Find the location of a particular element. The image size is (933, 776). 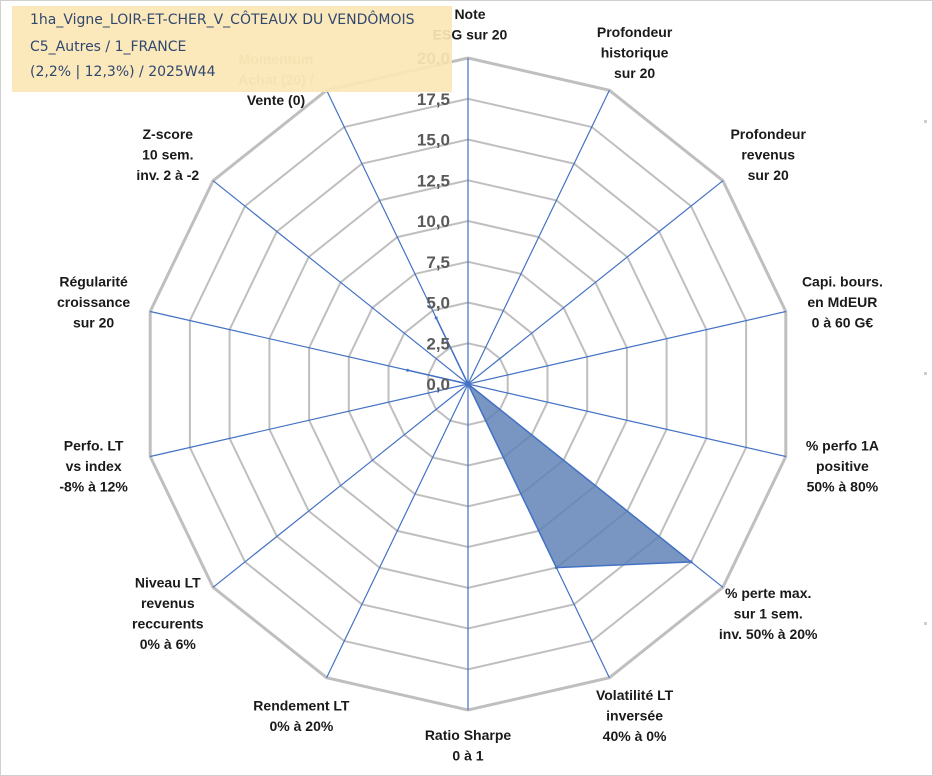

axis-label-line: 0 à 1 is located at coordinates (467, 756).